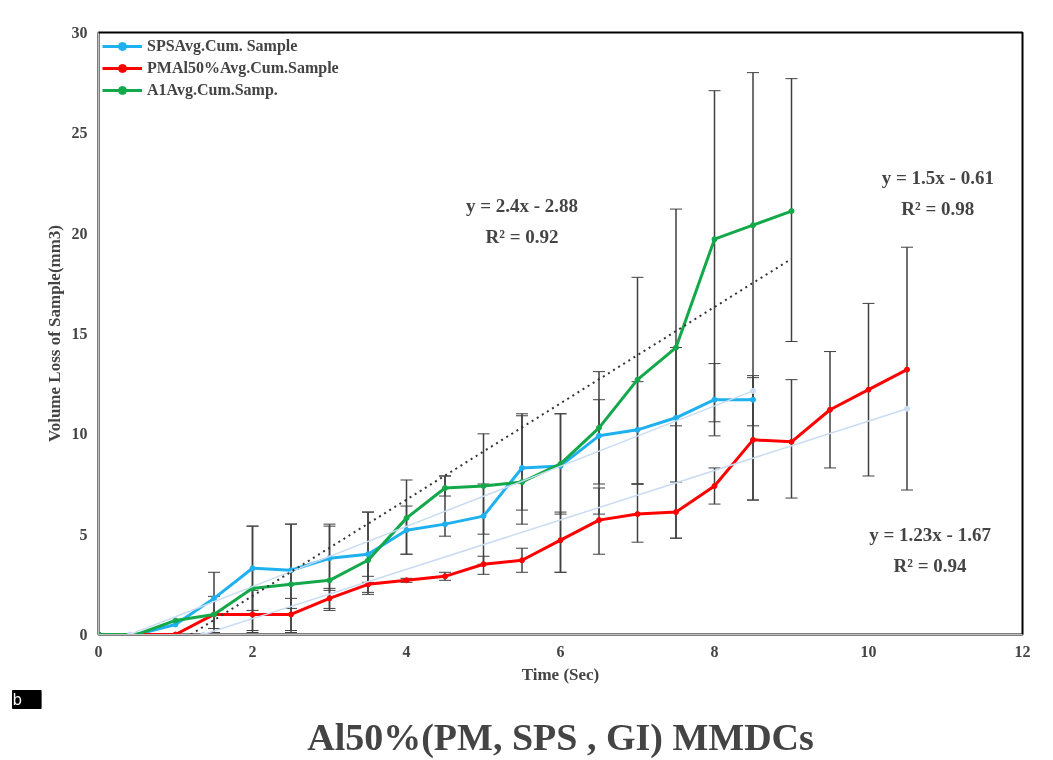  What do you see at coordinates (252, 651) in the screenshot?
I see `x-tick-label: 2` at bounding box center [252, 651].